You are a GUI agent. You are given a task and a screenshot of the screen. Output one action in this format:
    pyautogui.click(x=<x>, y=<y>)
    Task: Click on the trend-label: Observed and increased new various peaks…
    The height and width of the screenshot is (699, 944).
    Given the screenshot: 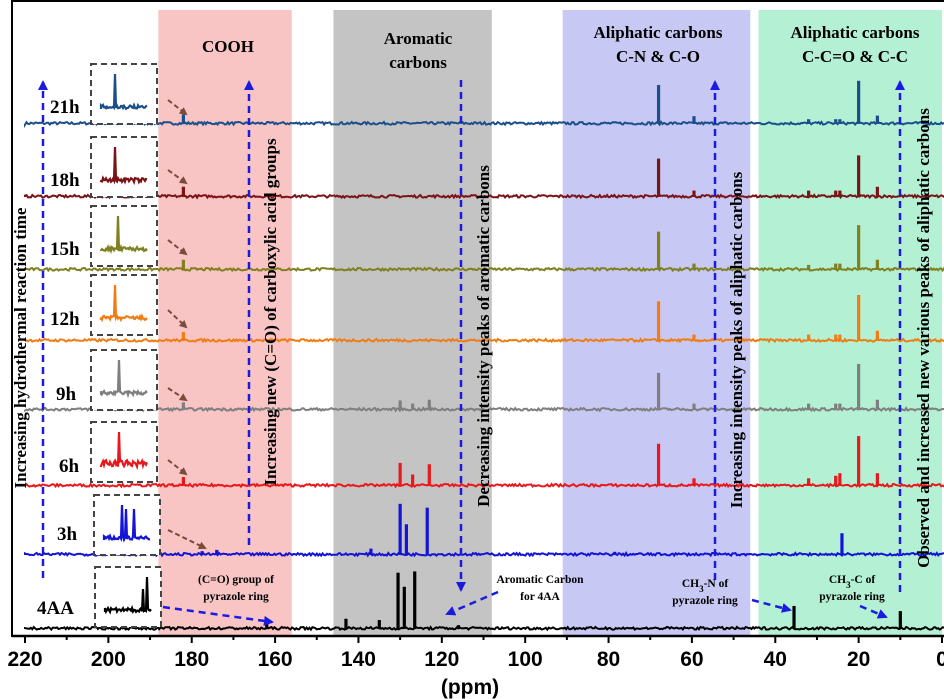 What is the action you would take?
    pyautogui.click(x=923, y=338)
    